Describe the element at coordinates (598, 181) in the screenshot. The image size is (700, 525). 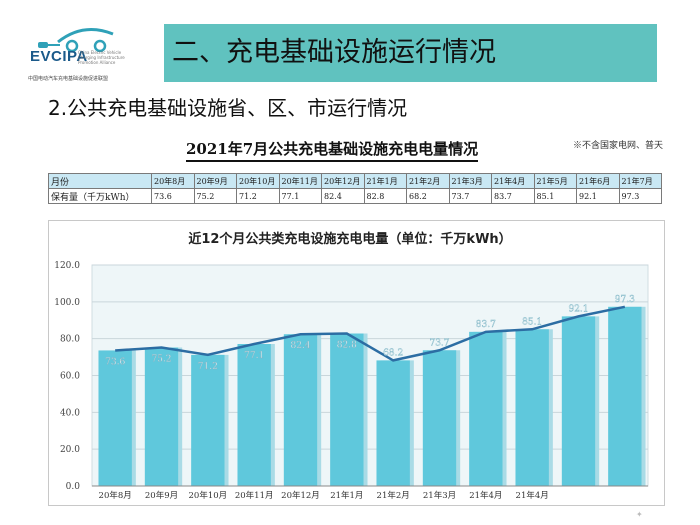
I see `month-cell: 21年6月` at that location.